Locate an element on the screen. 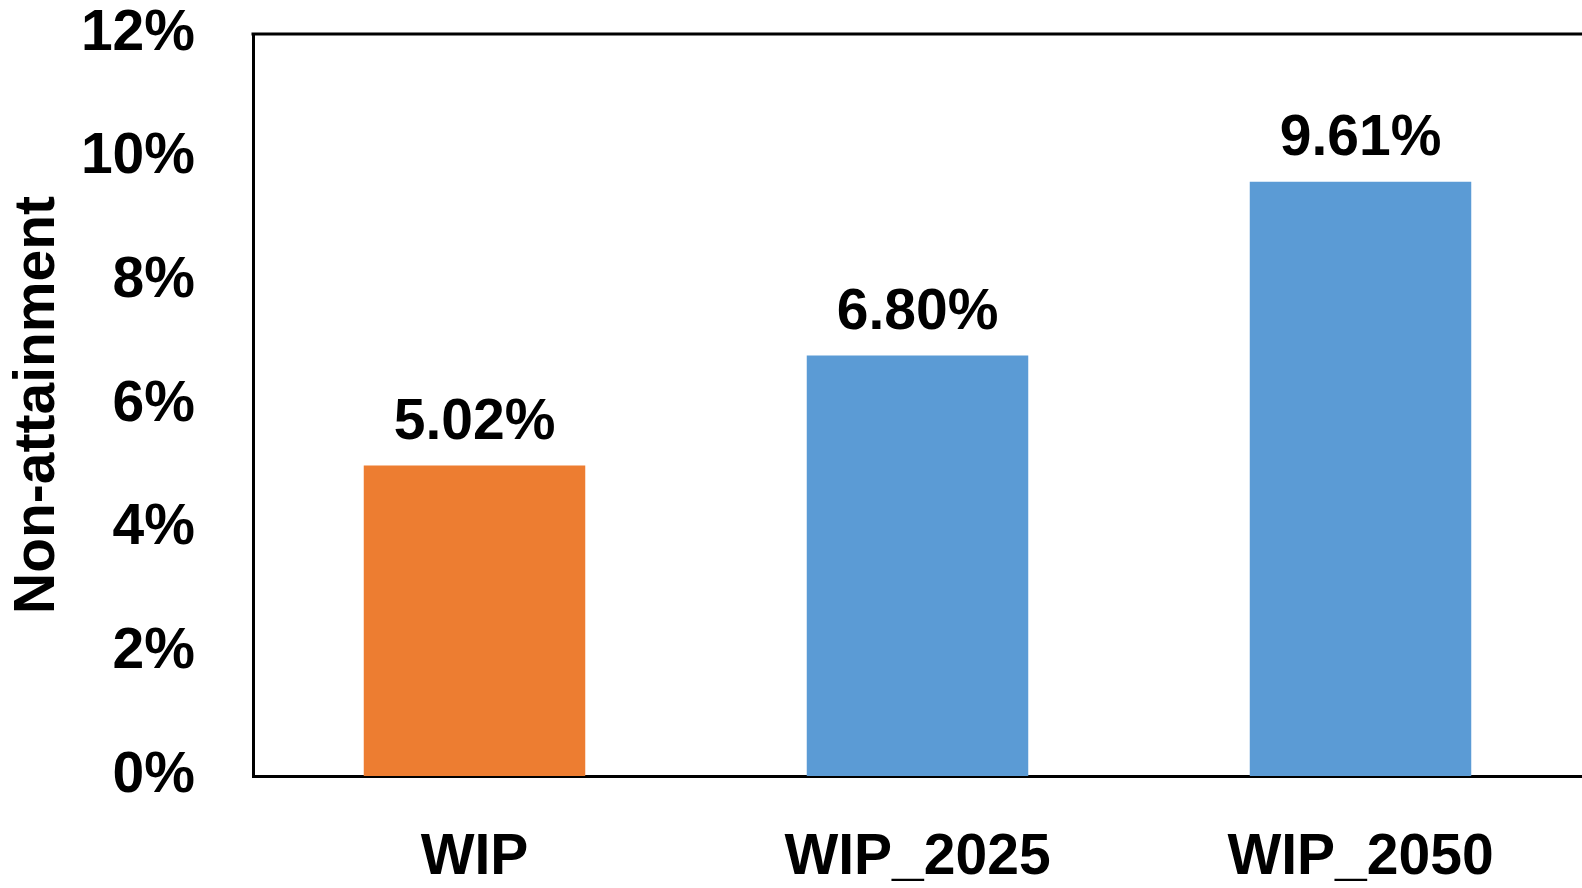  data-label: 6.80% is located at coordinates (917, 308).